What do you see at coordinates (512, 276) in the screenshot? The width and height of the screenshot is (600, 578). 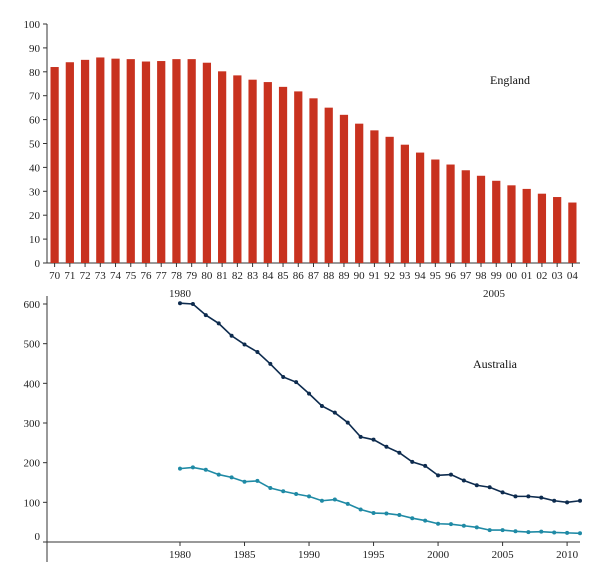 I see `england-x-tick-label: 00` at bounding box center [512, 276].